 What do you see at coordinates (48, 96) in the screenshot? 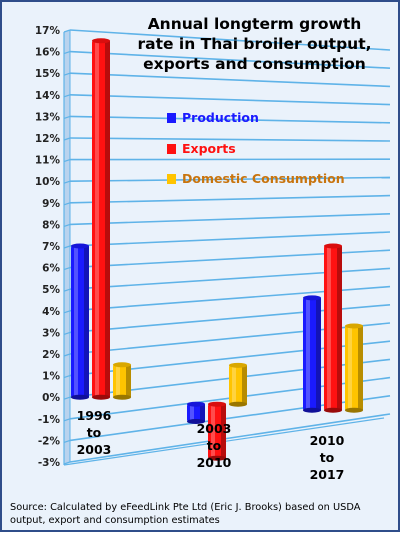
I see `y-tick-label: 14%` at bounding box center [48, 96].